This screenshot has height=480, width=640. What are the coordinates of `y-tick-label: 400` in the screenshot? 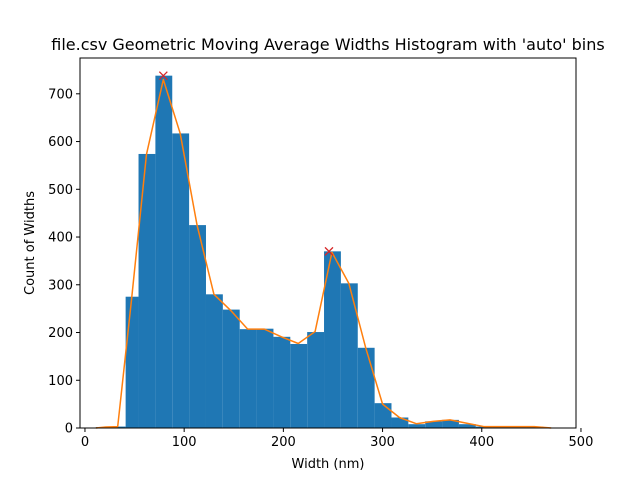 It's located at (60, 238).